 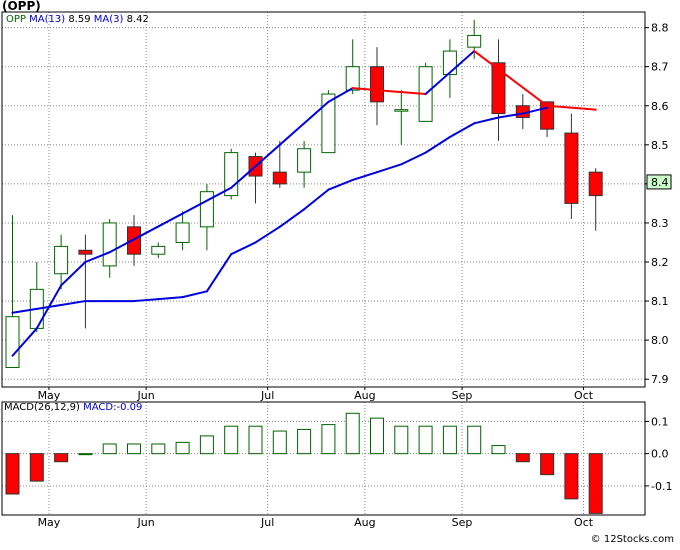 I want to click on price-y-tick-label: 8.1, so click(x=660, y=301).